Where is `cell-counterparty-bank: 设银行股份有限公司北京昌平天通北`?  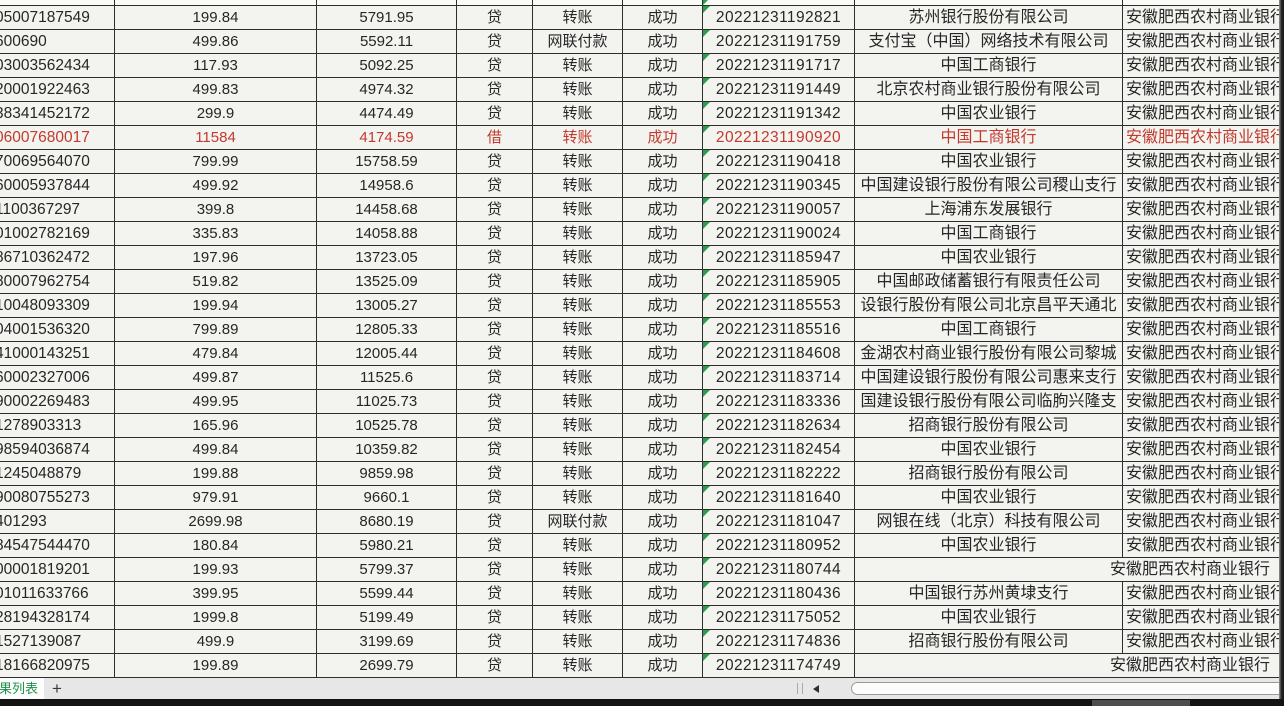 cell-counterparty-bank: 设银行股份有限公司北京昌平天通北 is located at coordinates (989, 305).